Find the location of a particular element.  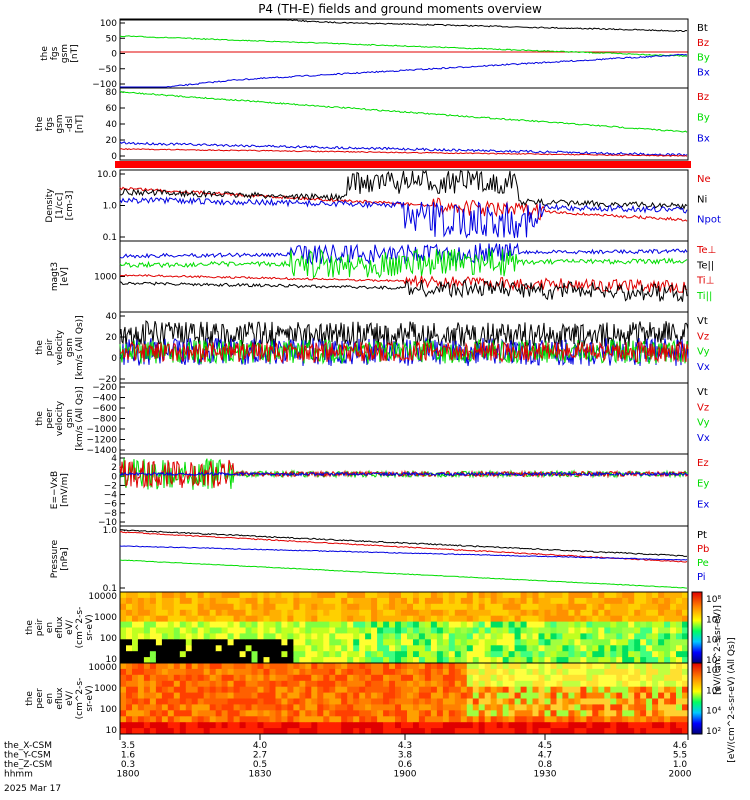

ti-perp-trace is located at coordinates (403, 283).